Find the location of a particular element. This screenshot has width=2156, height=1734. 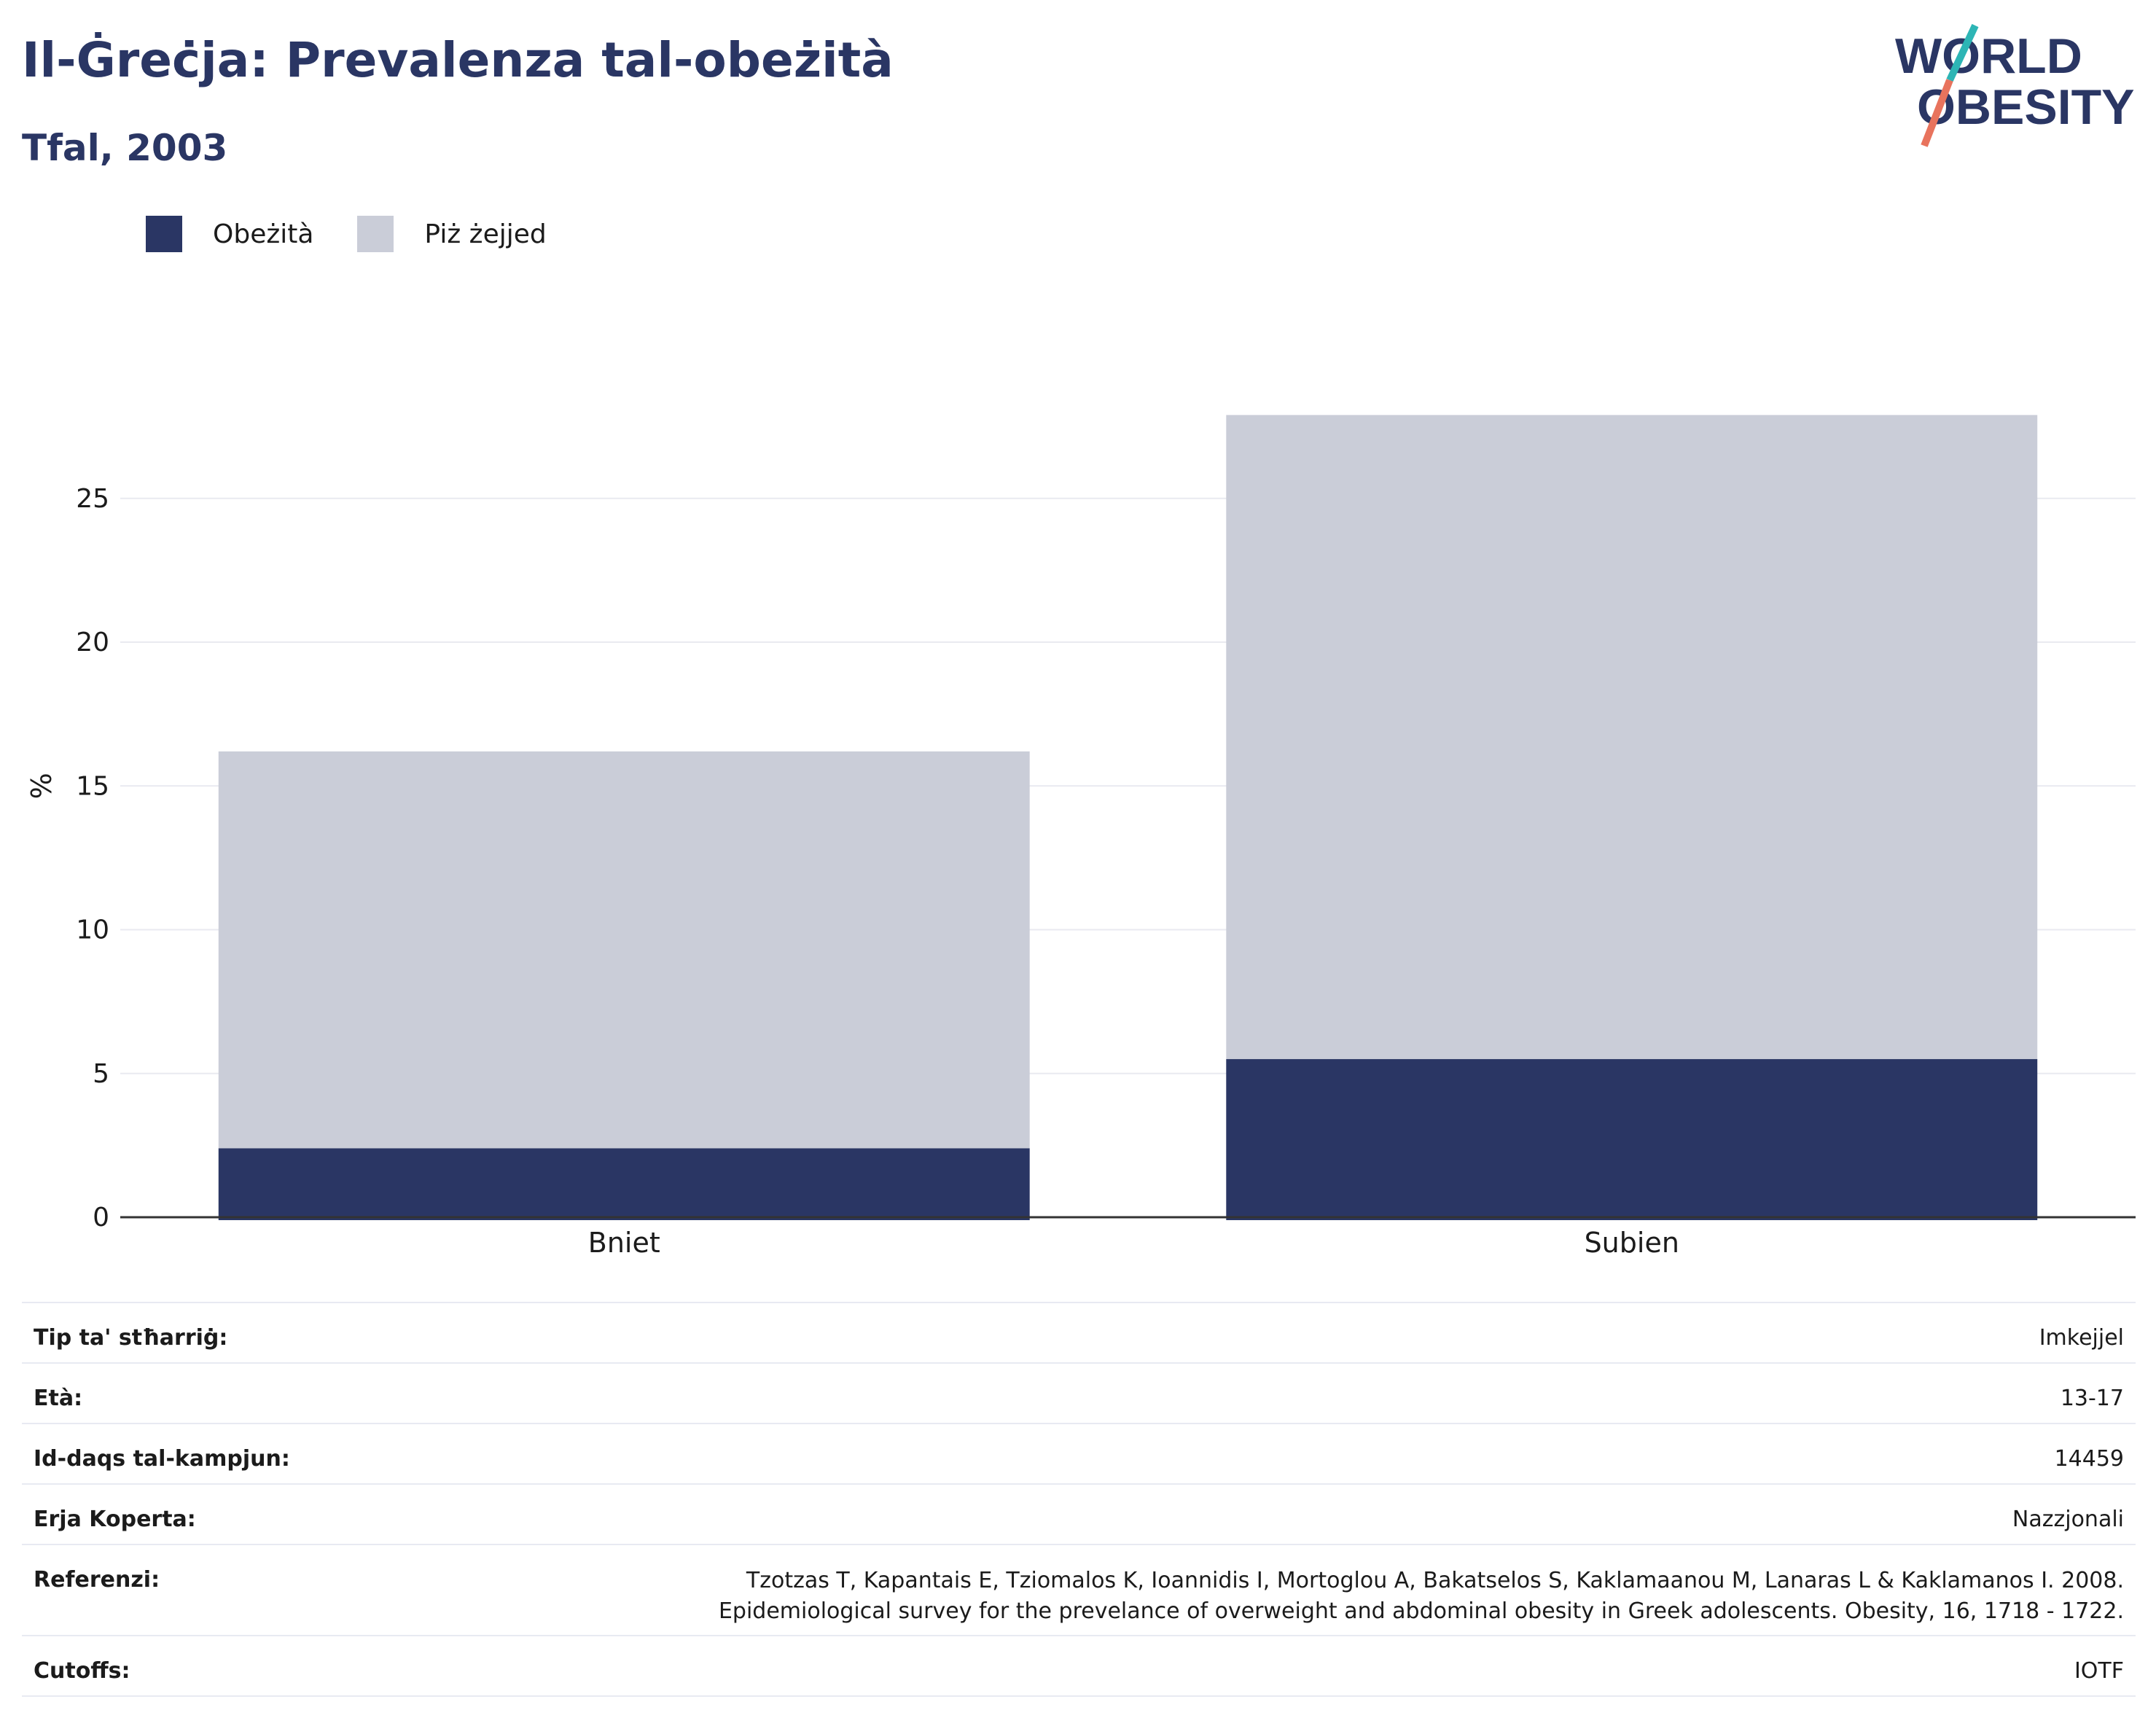

chart-legend: Obeżità Piż żejjed is located at coordinates (368, 234).